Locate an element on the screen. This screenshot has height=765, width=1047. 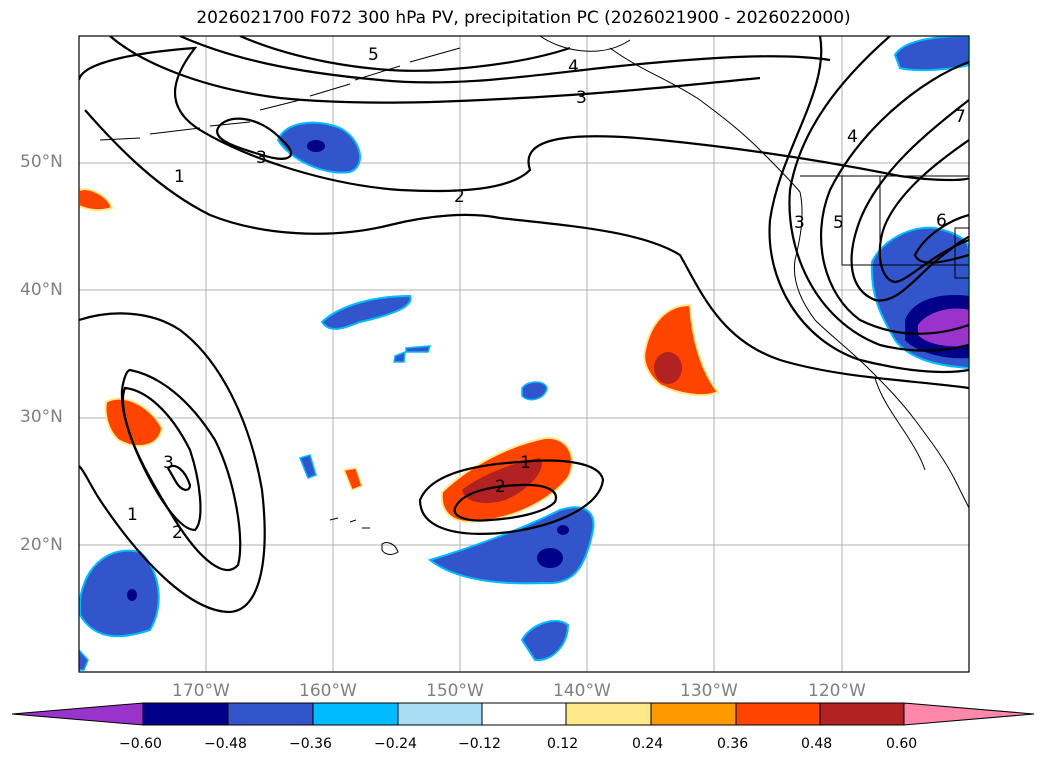
lat-label-40n: 40°N is located at coordinates (41, 290).